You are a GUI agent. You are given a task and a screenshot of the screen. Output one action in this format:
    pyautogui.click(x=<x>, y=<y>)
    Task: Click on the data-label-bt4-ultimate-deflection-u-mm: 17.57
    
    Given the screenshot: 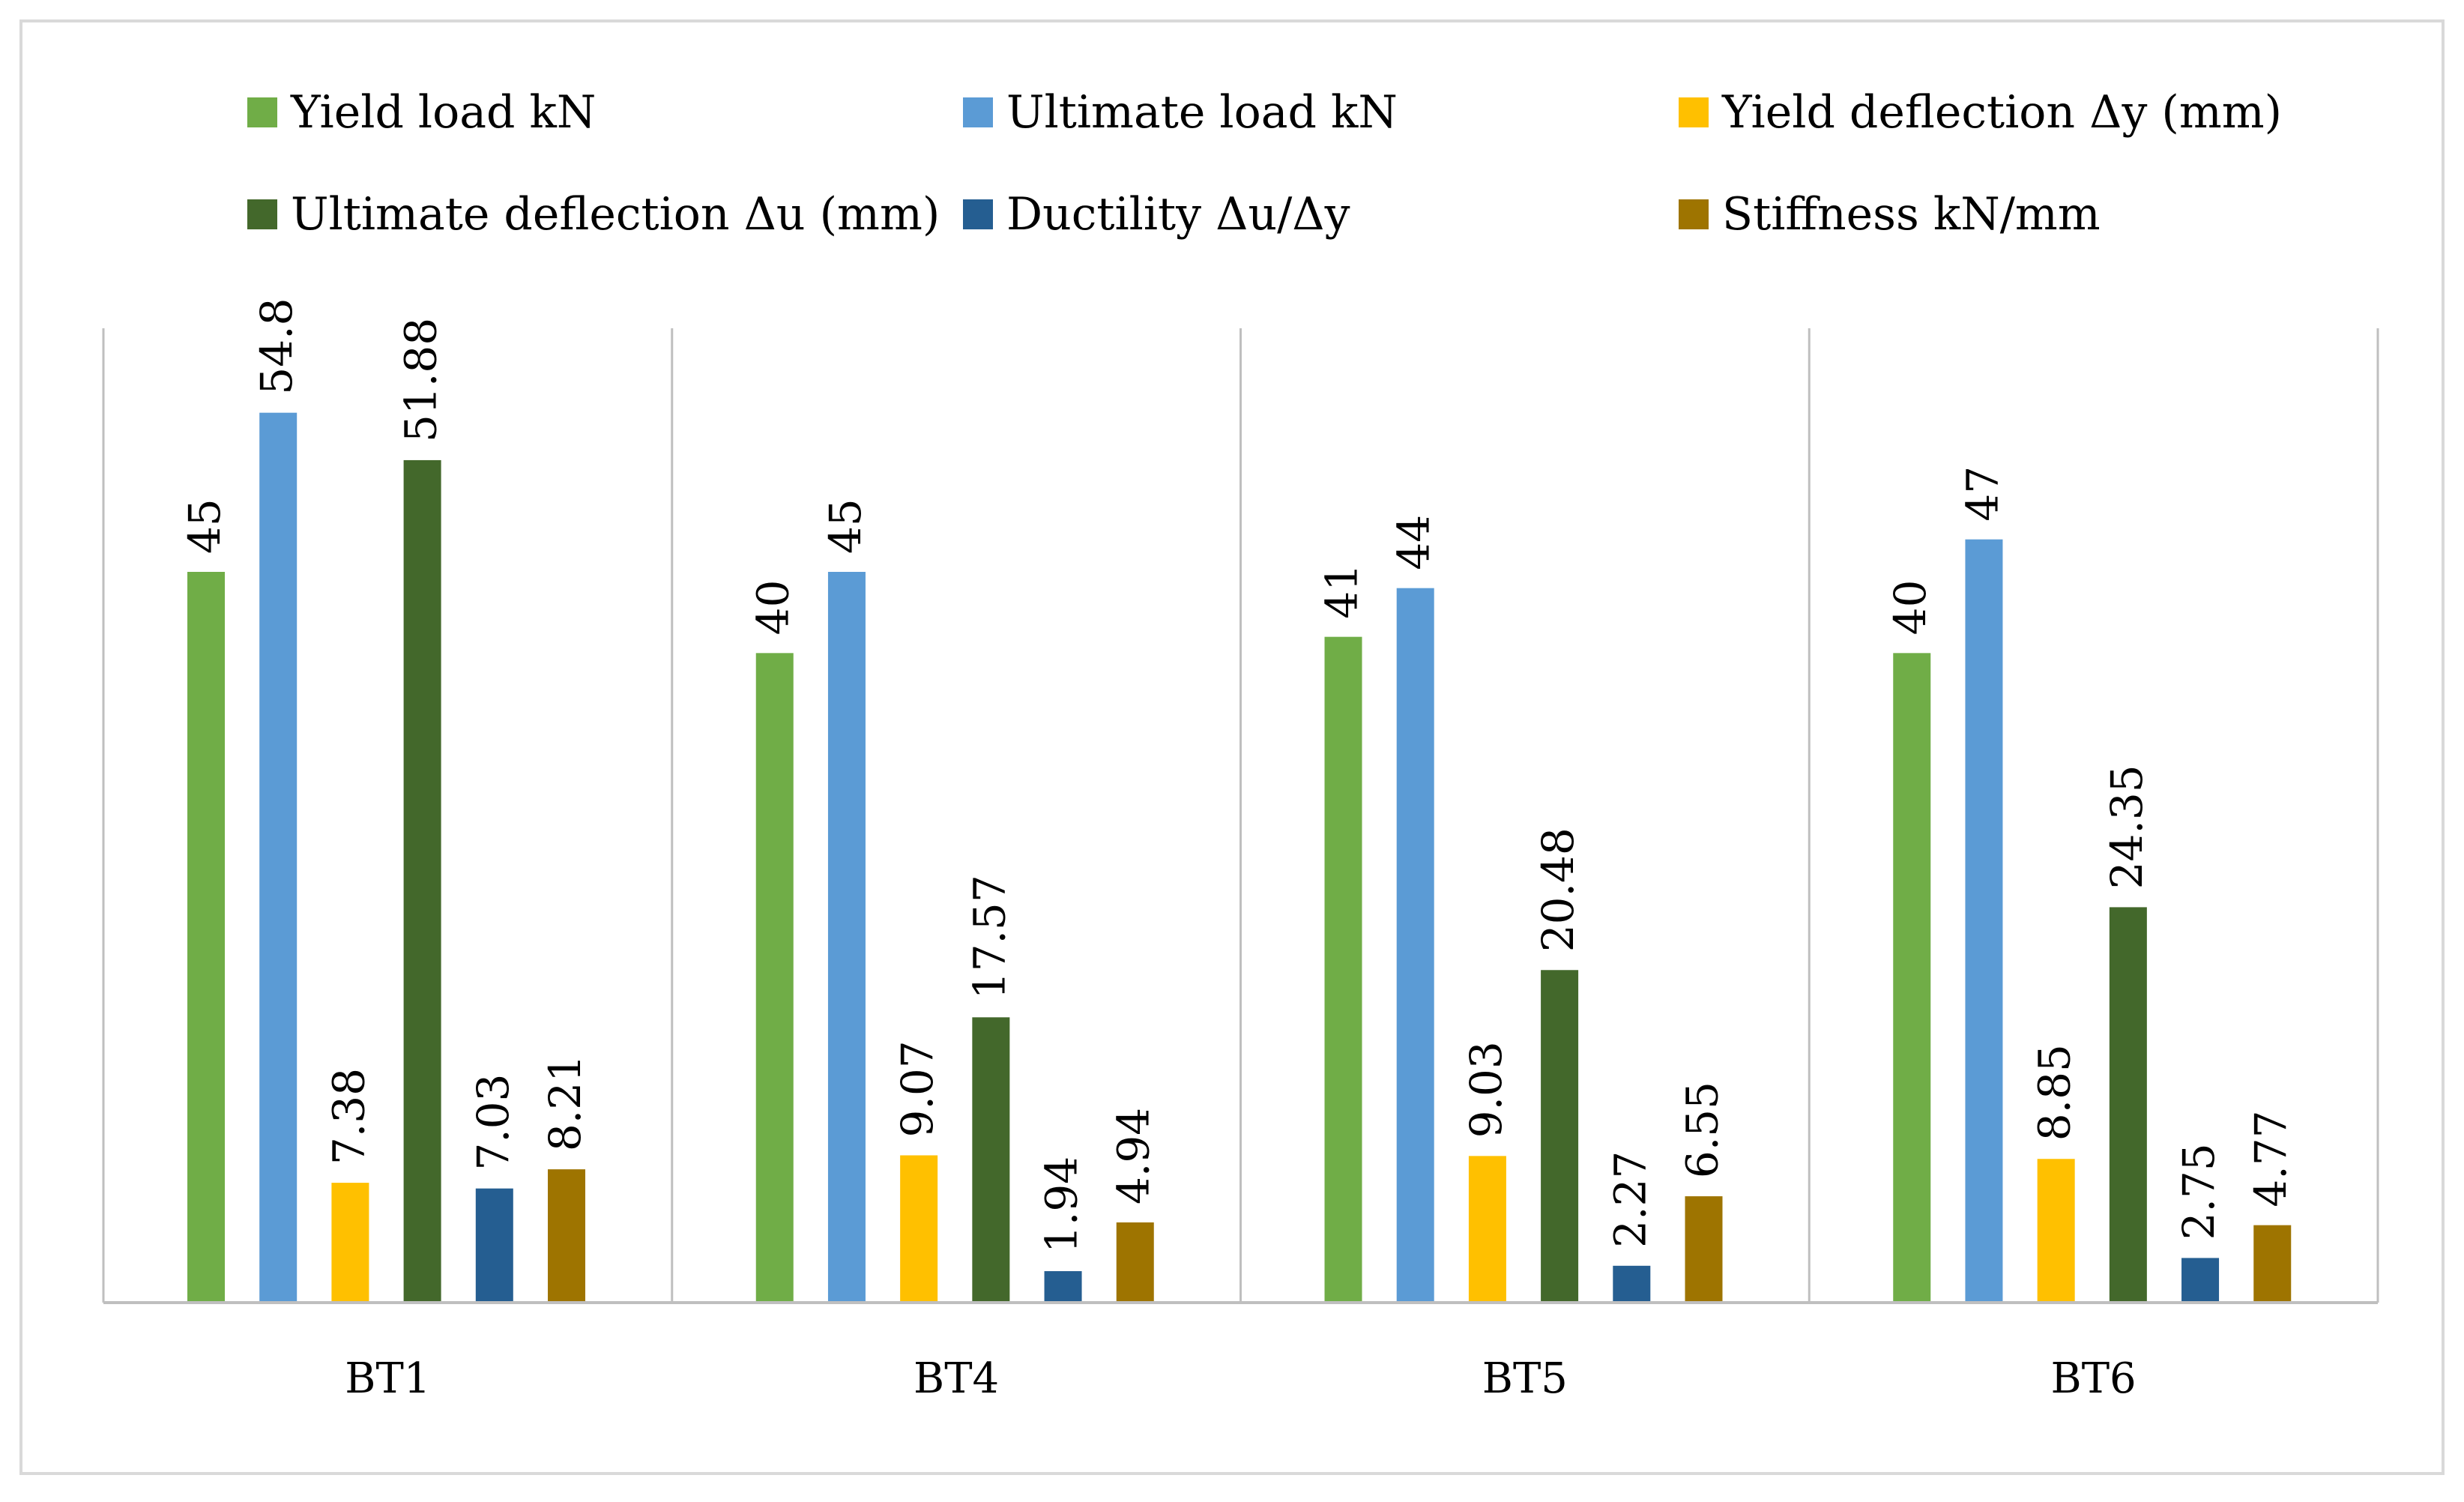 What is the action you would take?
    pyautogui.click(x=989, y=937)
    